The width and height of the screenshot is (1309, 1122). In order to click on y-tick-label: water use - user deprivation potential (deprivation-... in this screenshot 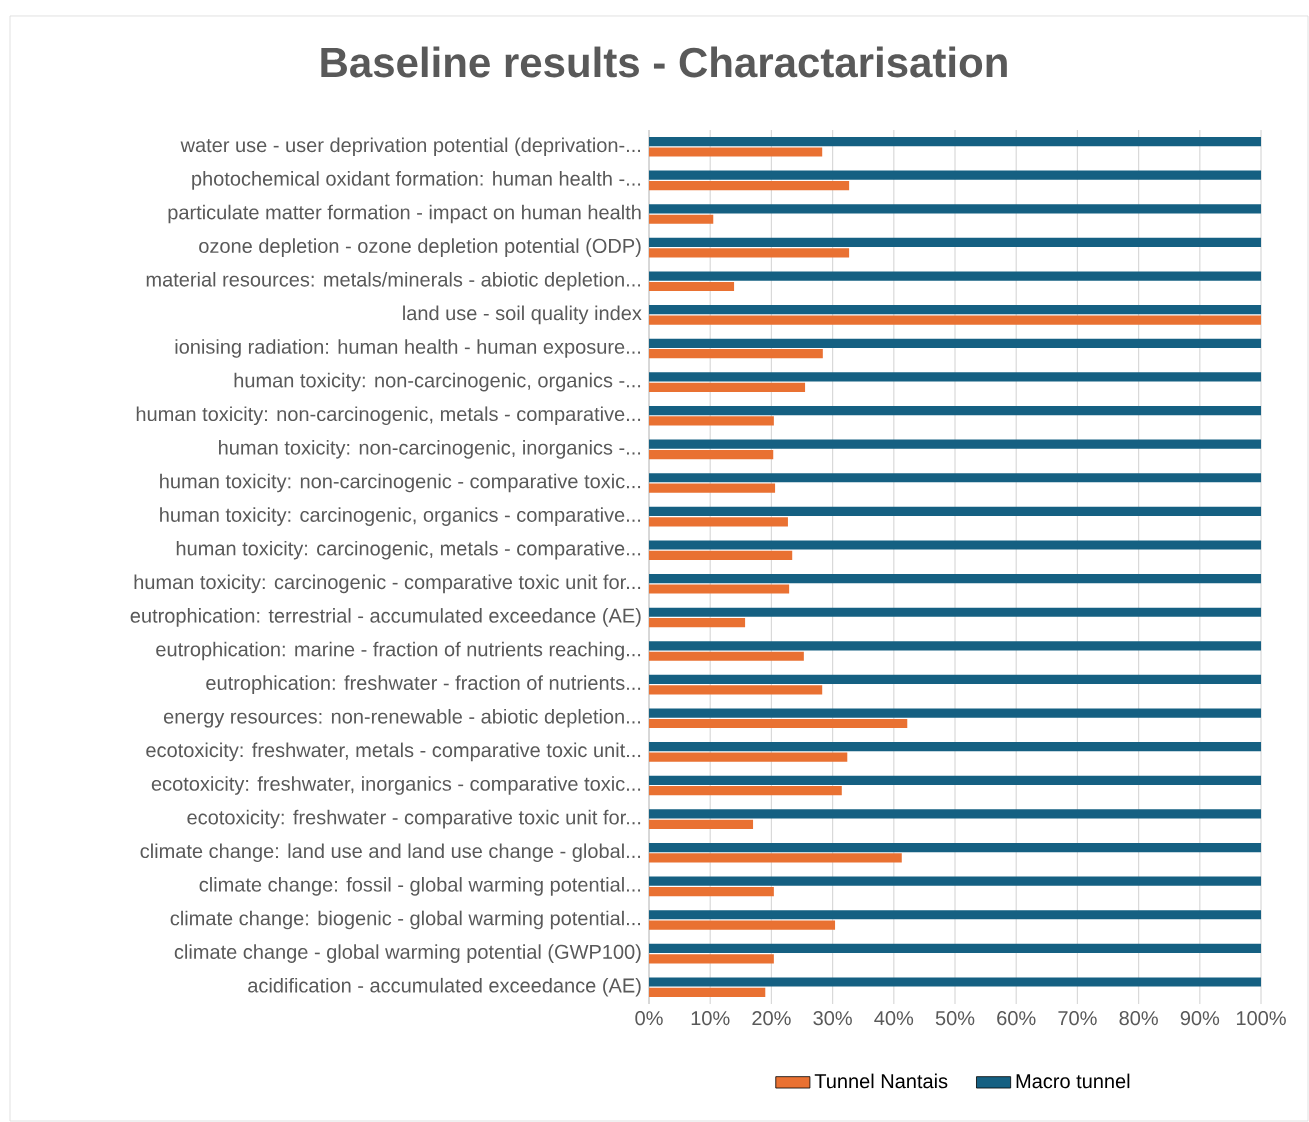, I will do `click(410, 147)`.